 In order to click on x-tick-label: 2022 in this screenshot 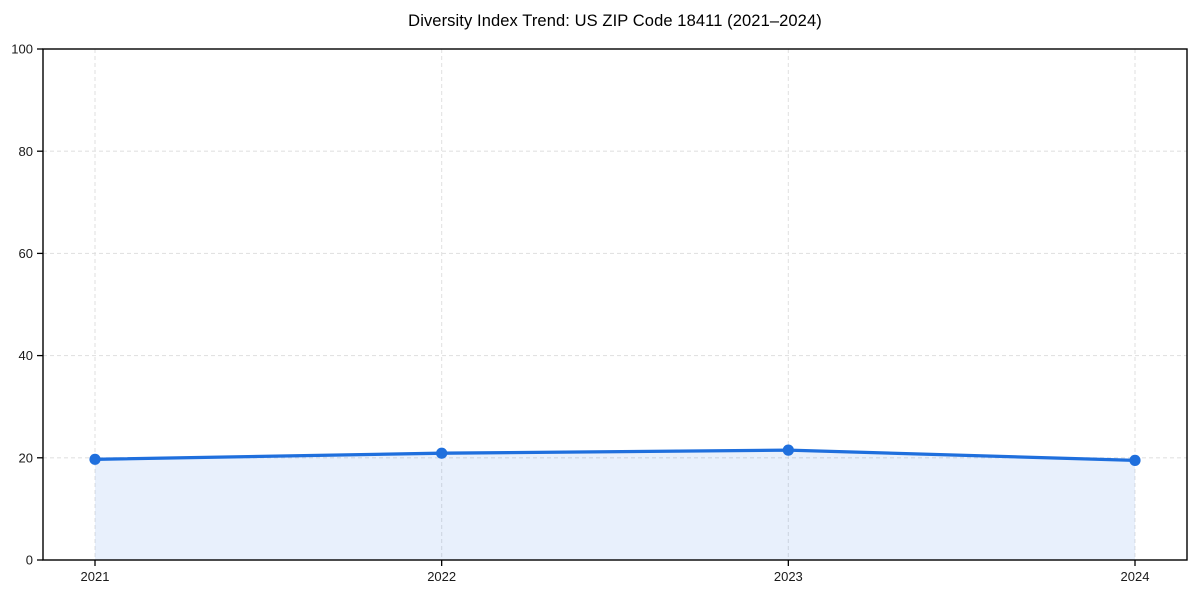, I will do `click(441, 576)`.